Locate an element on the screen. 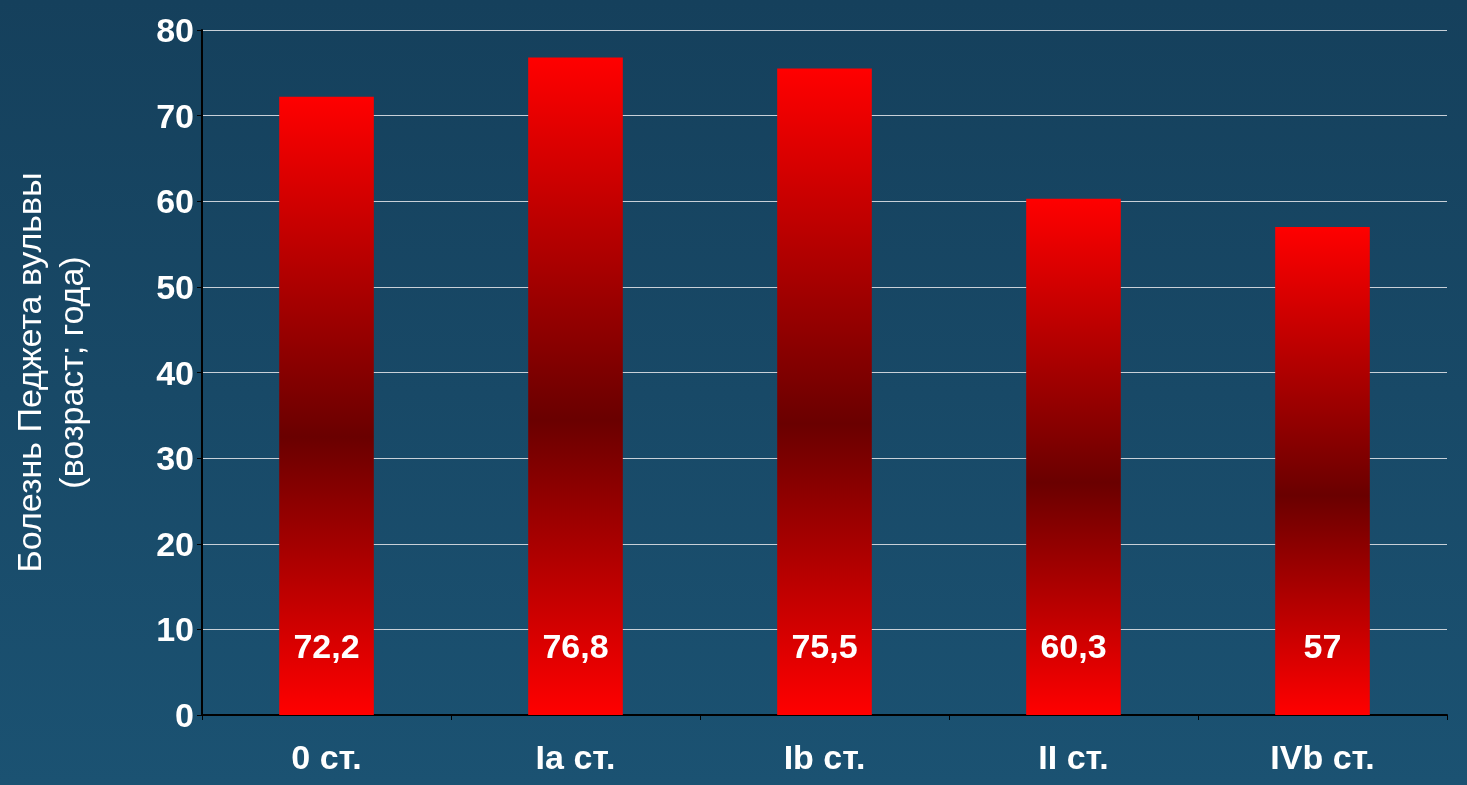 The image size is (1467, 785). y-tick-label: 0 is located at coordinates (184, 715).